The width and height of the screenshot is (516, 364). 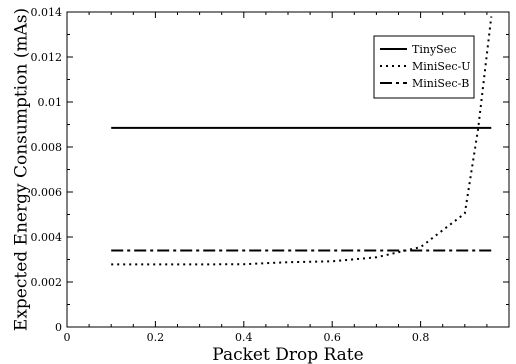 I want to click on x-tick-label: 0.2, so click(x=156, y=337).